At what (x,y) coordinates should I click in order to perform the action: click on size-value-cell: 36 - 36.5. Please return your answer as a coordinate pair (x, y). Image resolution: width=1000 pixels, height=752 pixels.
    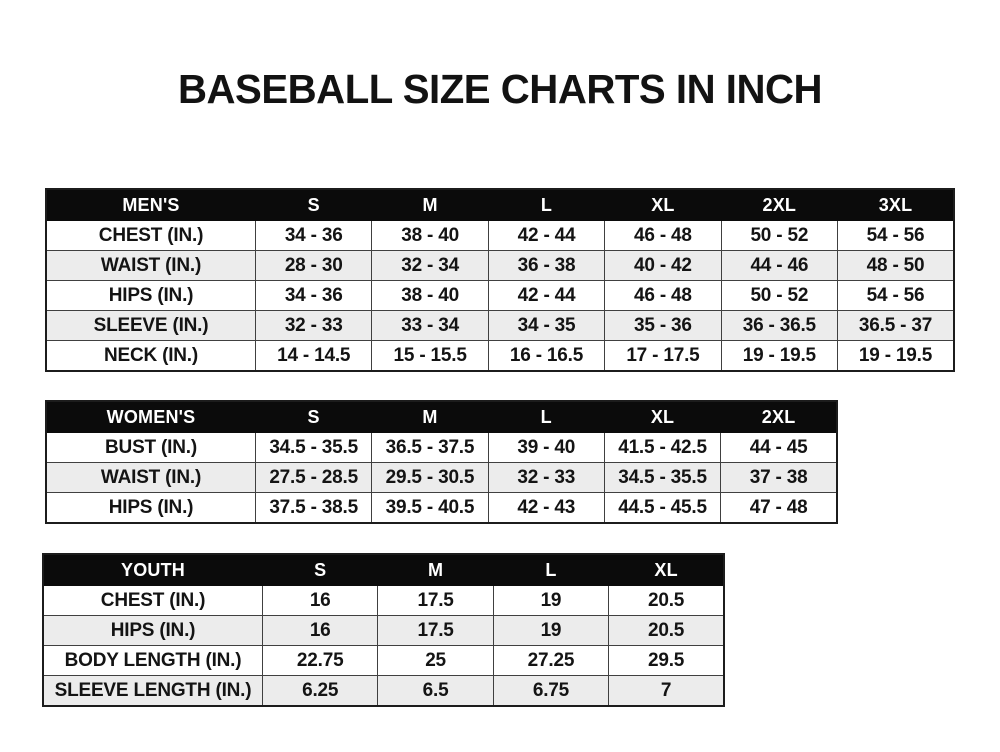
    Looking at the image, I should click on (779, 325).